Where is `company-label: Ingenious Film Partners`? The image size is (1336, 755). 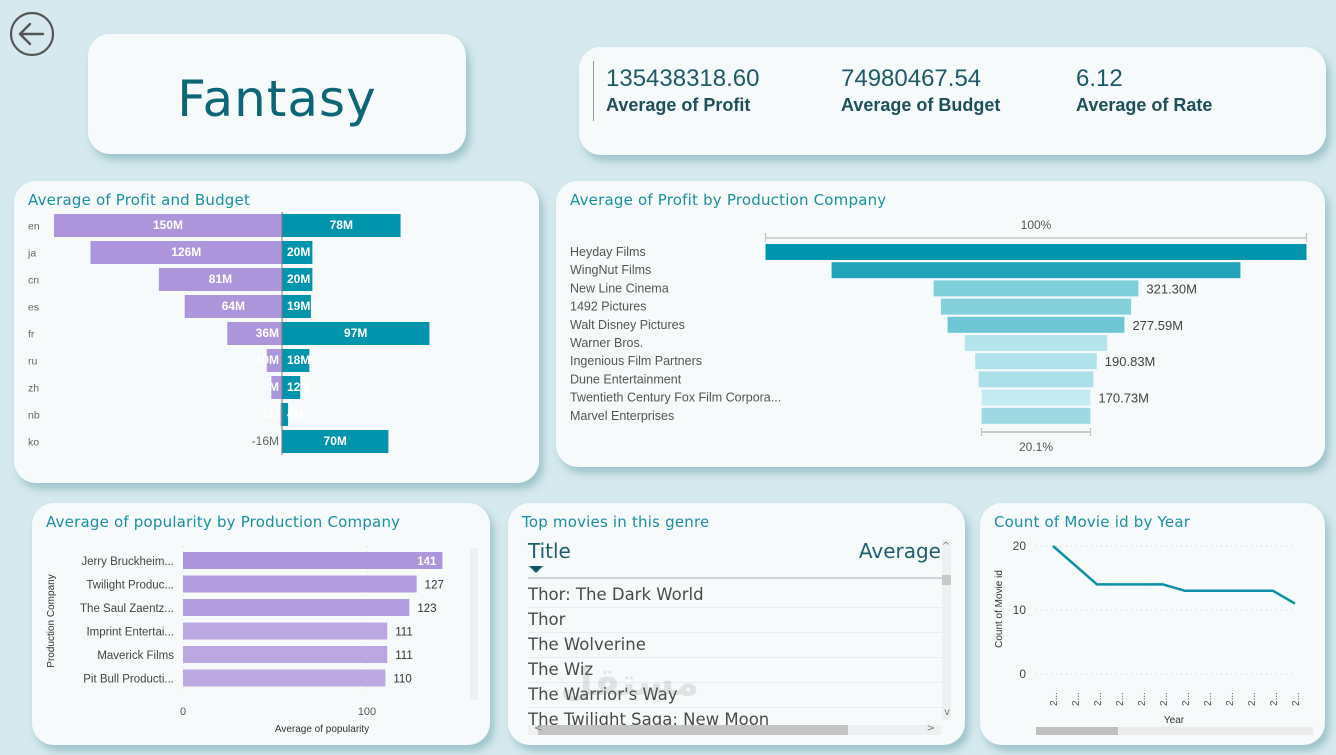 company-label: Ingenious Film Partners is located at coordinates (636, 361).